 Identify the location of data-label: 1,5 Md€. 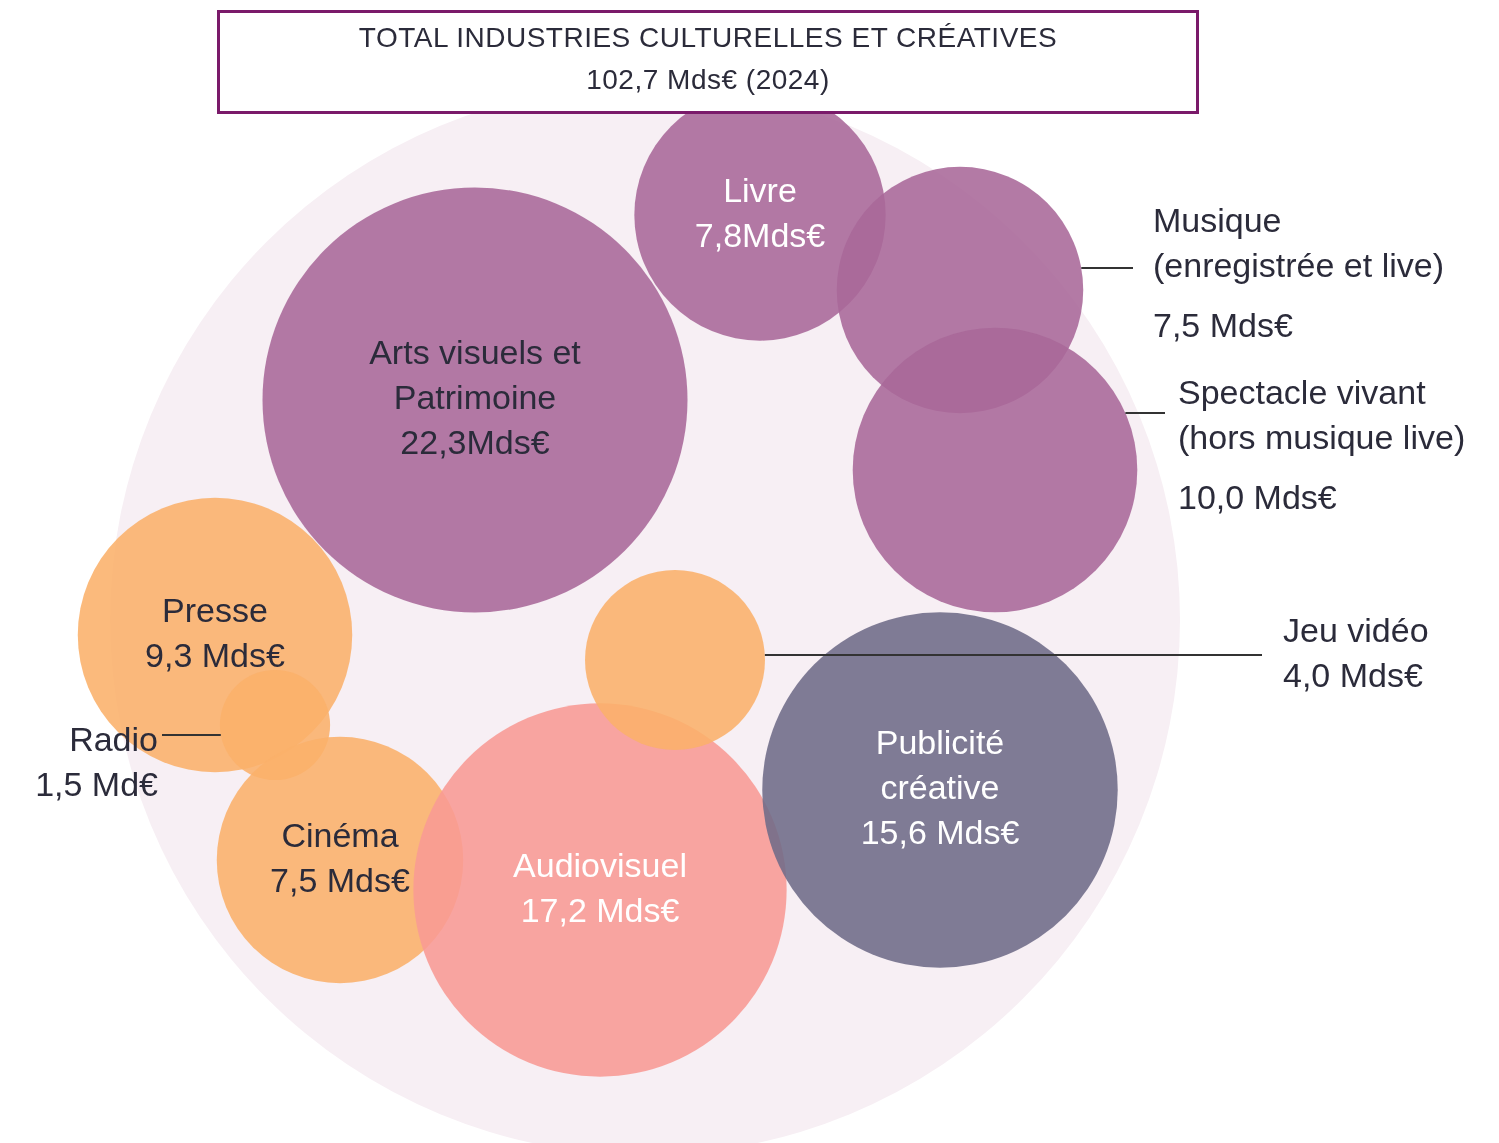
(97, 784).